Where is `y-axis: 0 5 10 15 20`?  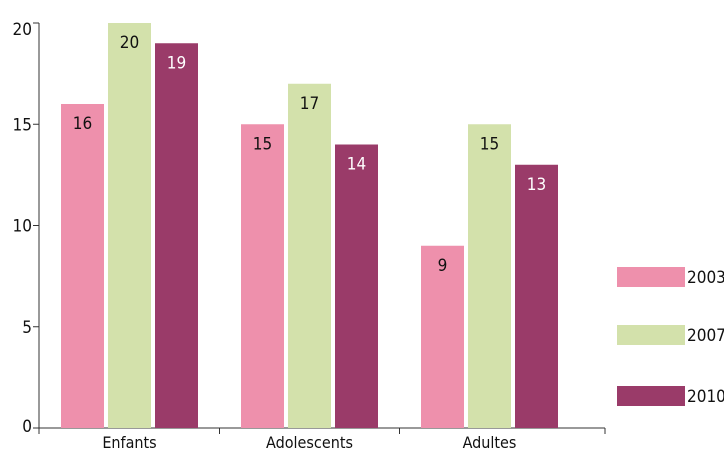
y-axis: 0 5 10 15 20 is located at coordinates (26, 228).